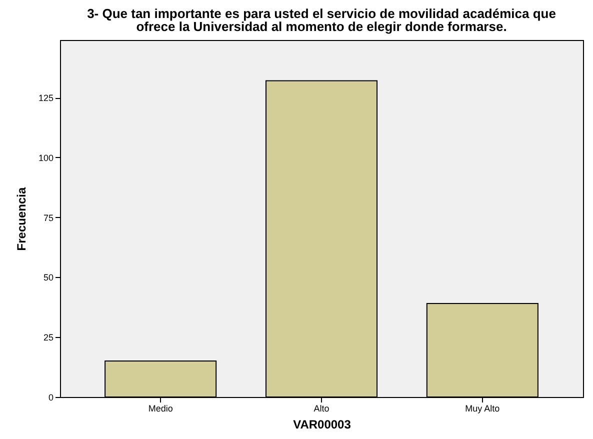  I want to click on y-axis-title: Frecuencia, so click(21, 219).